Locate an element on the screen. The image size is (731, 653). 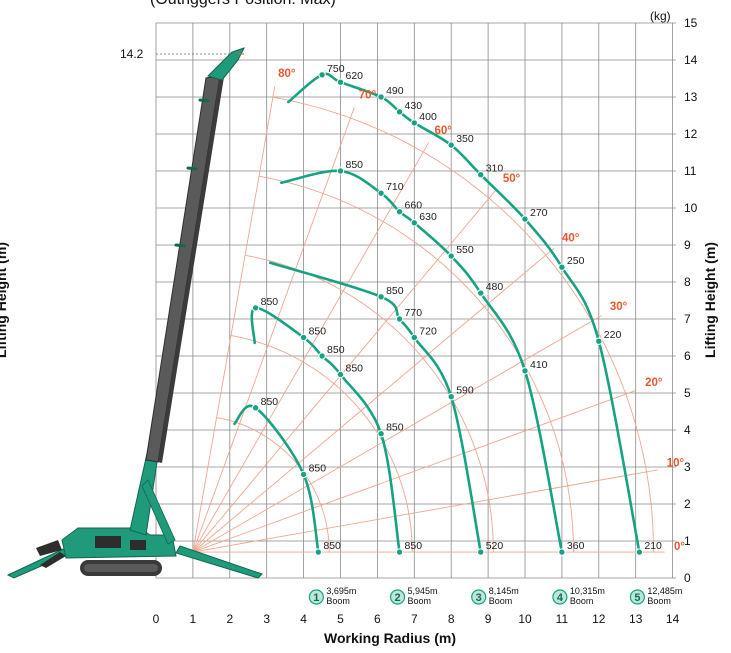
load-value-label: 720 is located at coordinates (428, 332).